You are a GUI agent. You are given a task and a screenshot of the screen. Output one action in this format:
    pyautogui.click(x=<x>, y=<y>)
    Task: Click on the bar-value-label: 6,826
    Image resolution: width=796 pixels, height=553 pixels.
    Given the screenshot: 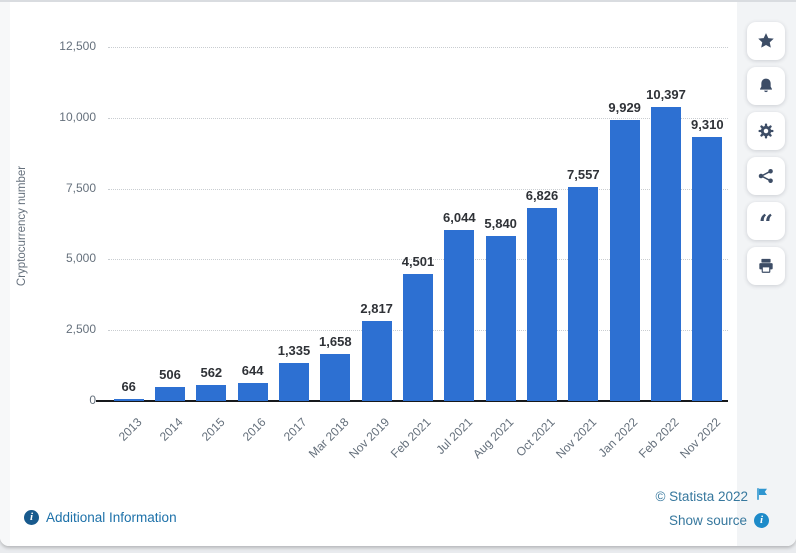 What is the action you would take?
    pyautogui.click(x=542, y=195)
    